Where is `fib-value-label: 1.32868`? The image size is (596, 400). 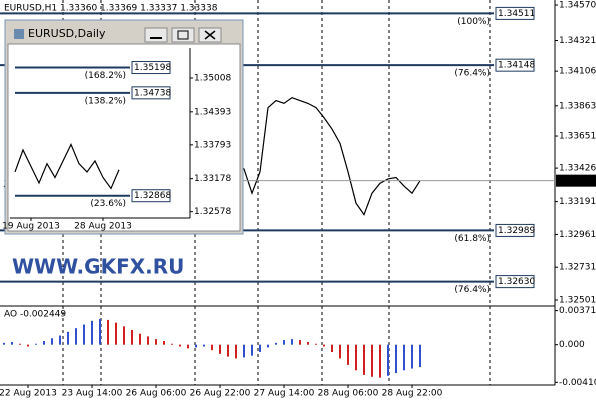 fib-value-label: 1.32868 is located at coordinates (152, 196).